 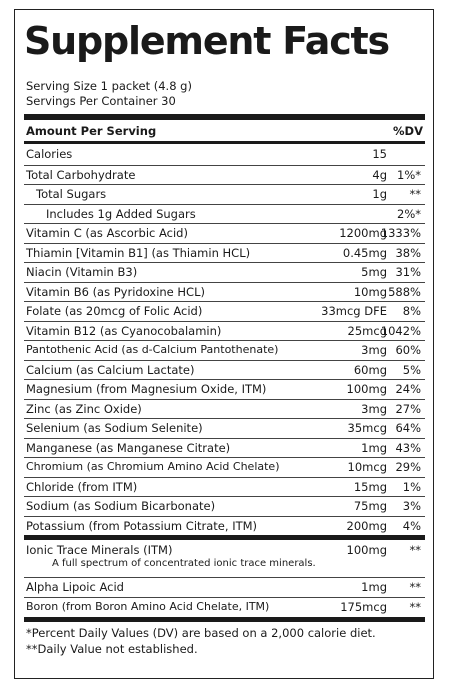 I want to click on nutrient-name: Magnesium (from Magnesium Oxide, ITM), so click(x=146, y=389).